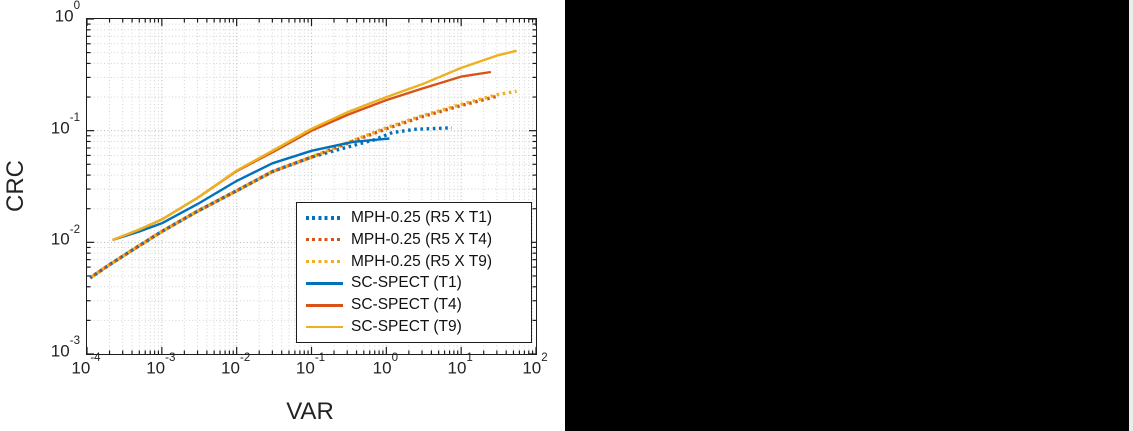  I want to click on legend-item-mph-t4: MPH-0.25 (R5 X T4), so click(417, 239).